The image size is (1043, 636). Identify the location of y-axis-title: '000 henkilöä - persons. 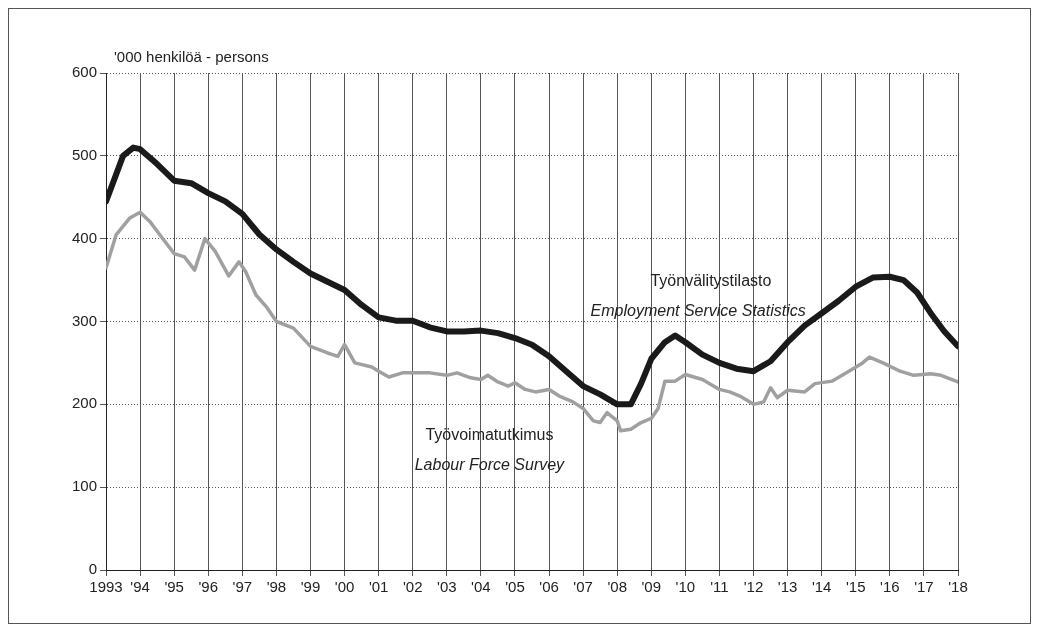
(191, 56).